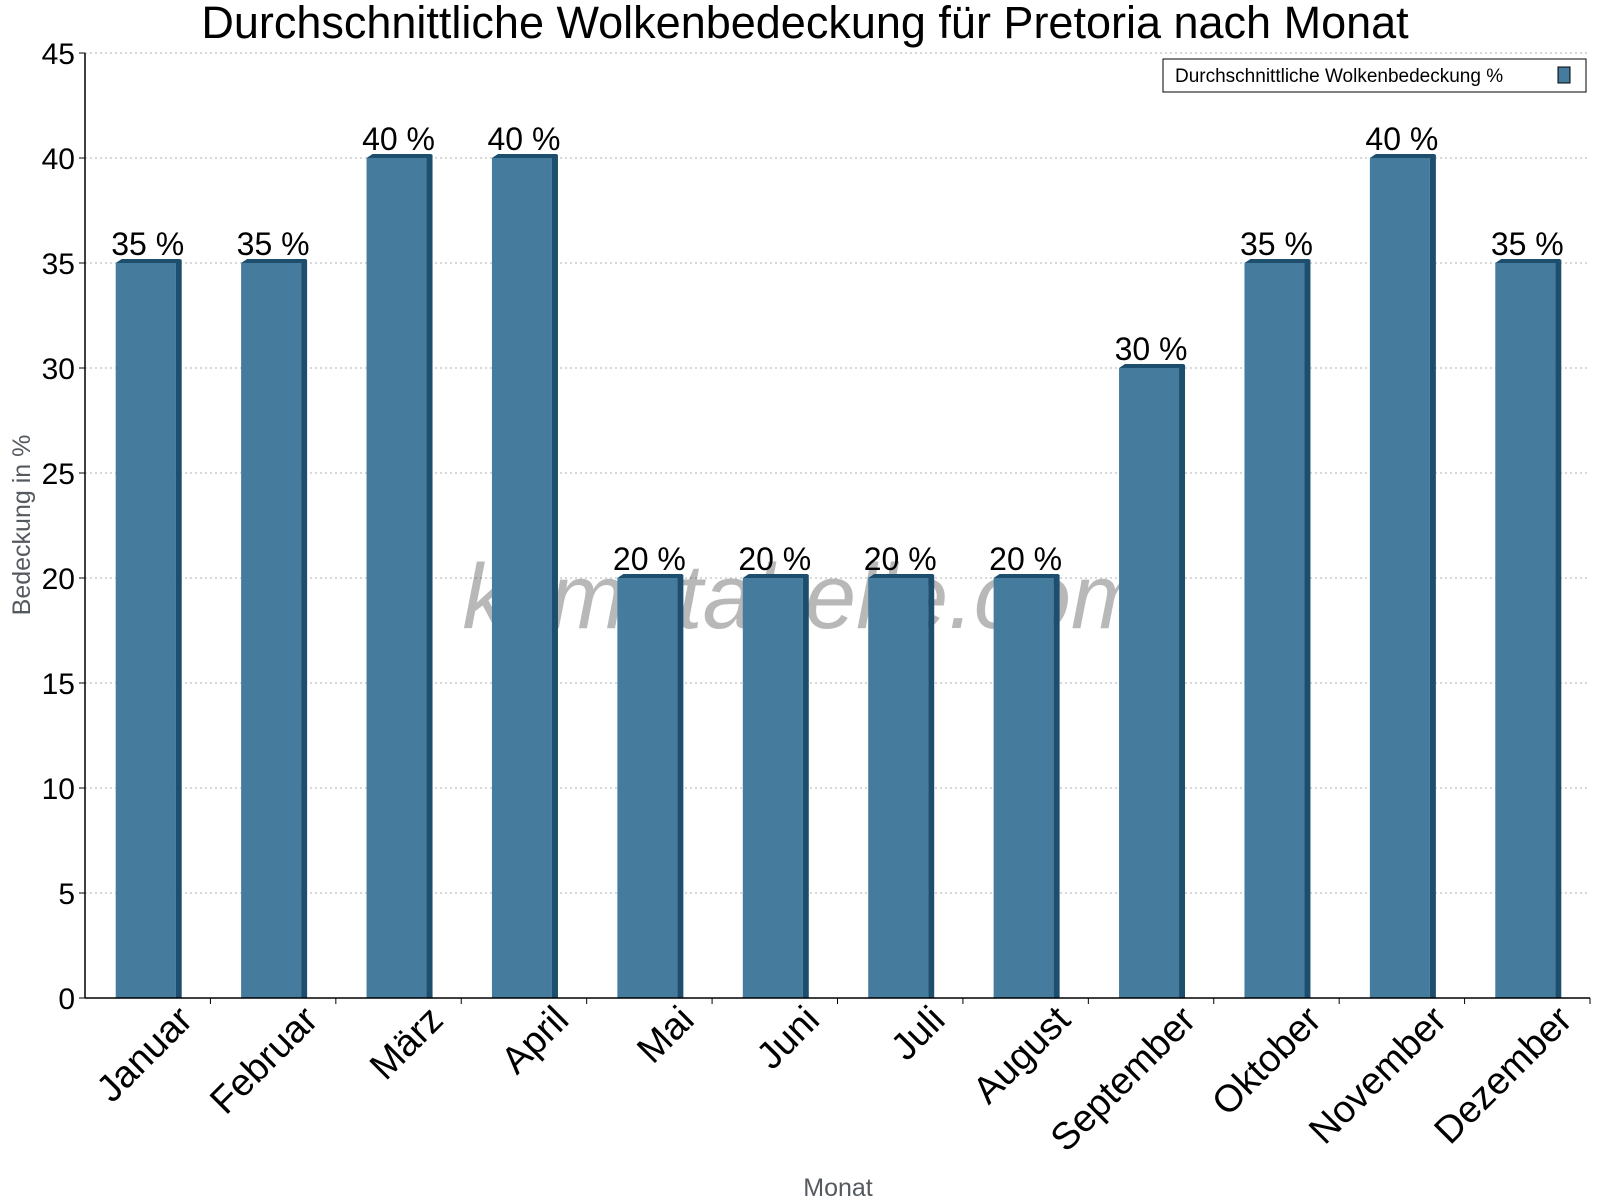 The height and width of the screenshot is (1200, 1600). Describe the element at coordinates (58, 474) in the screenshot. I see `y-tick-label: 25` at that location.